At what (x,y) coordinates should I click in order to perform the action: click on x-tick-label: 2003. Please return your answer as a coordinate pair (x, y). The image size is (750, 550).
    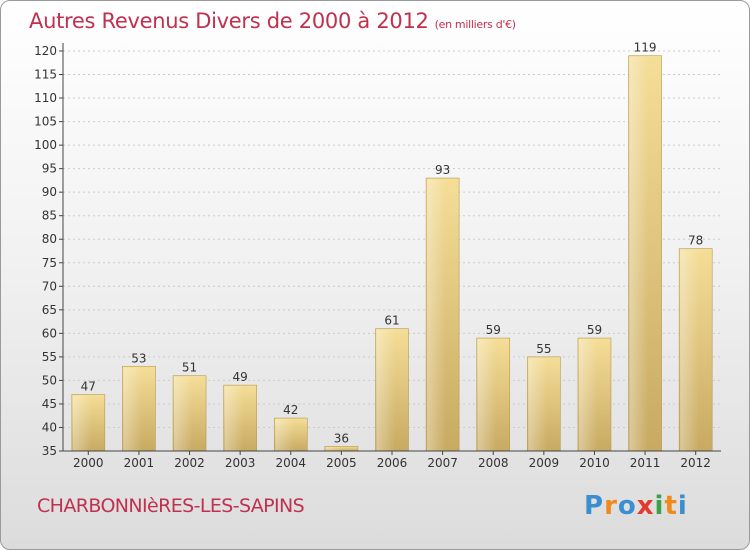
    Looking at the image, I should click on (240, 463).